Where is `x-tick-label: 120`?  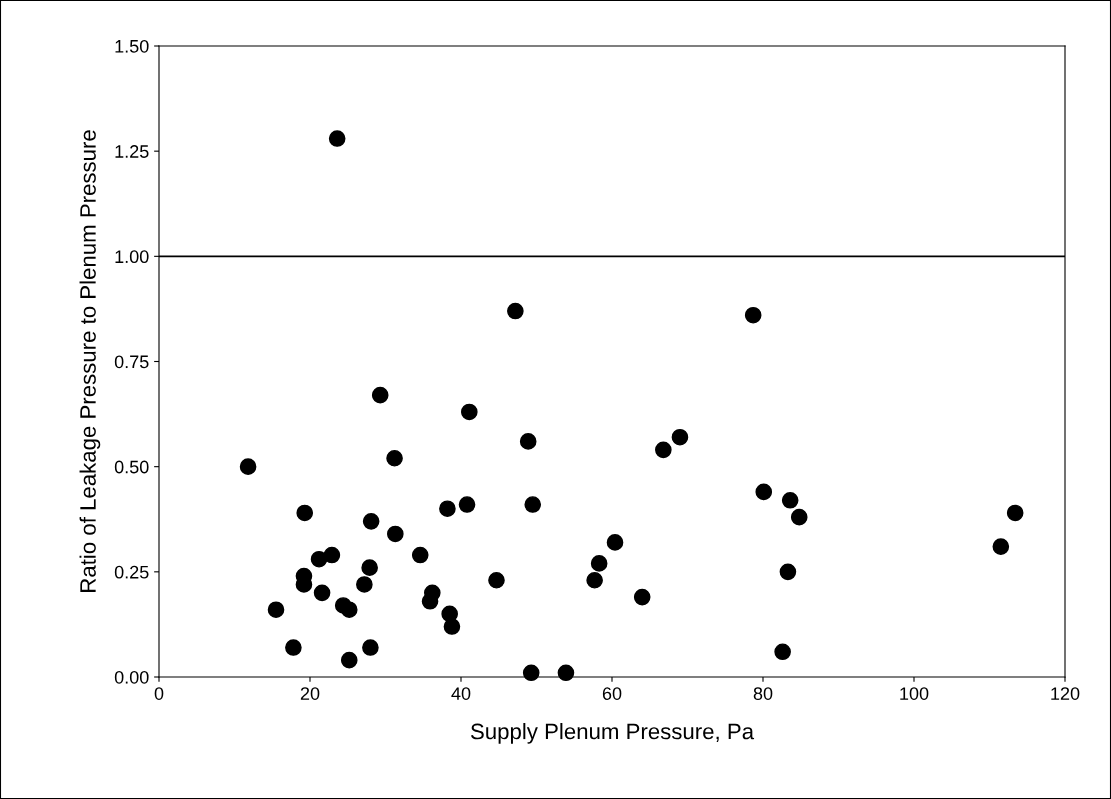 x-tick-label: 120 is located at coordinates (1065, 693).